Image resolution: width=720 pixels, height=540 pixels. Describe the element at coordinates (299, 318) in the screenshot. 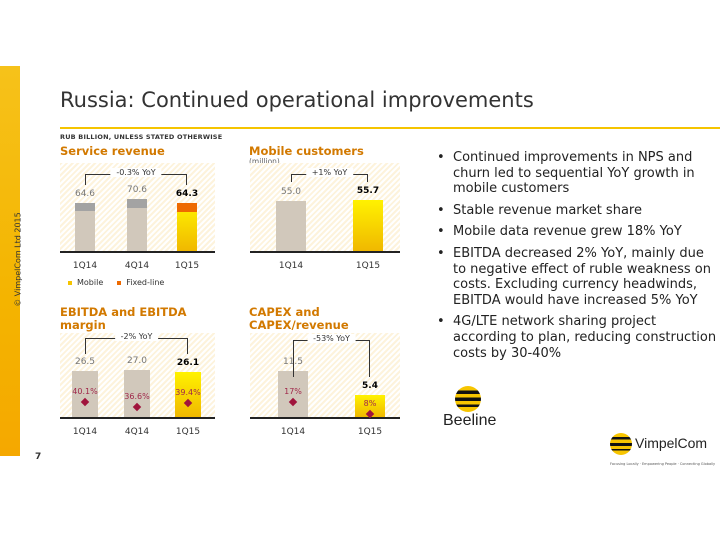

I see `chart-title-capex: CAPEX and CAPEX/revenue` at that location.